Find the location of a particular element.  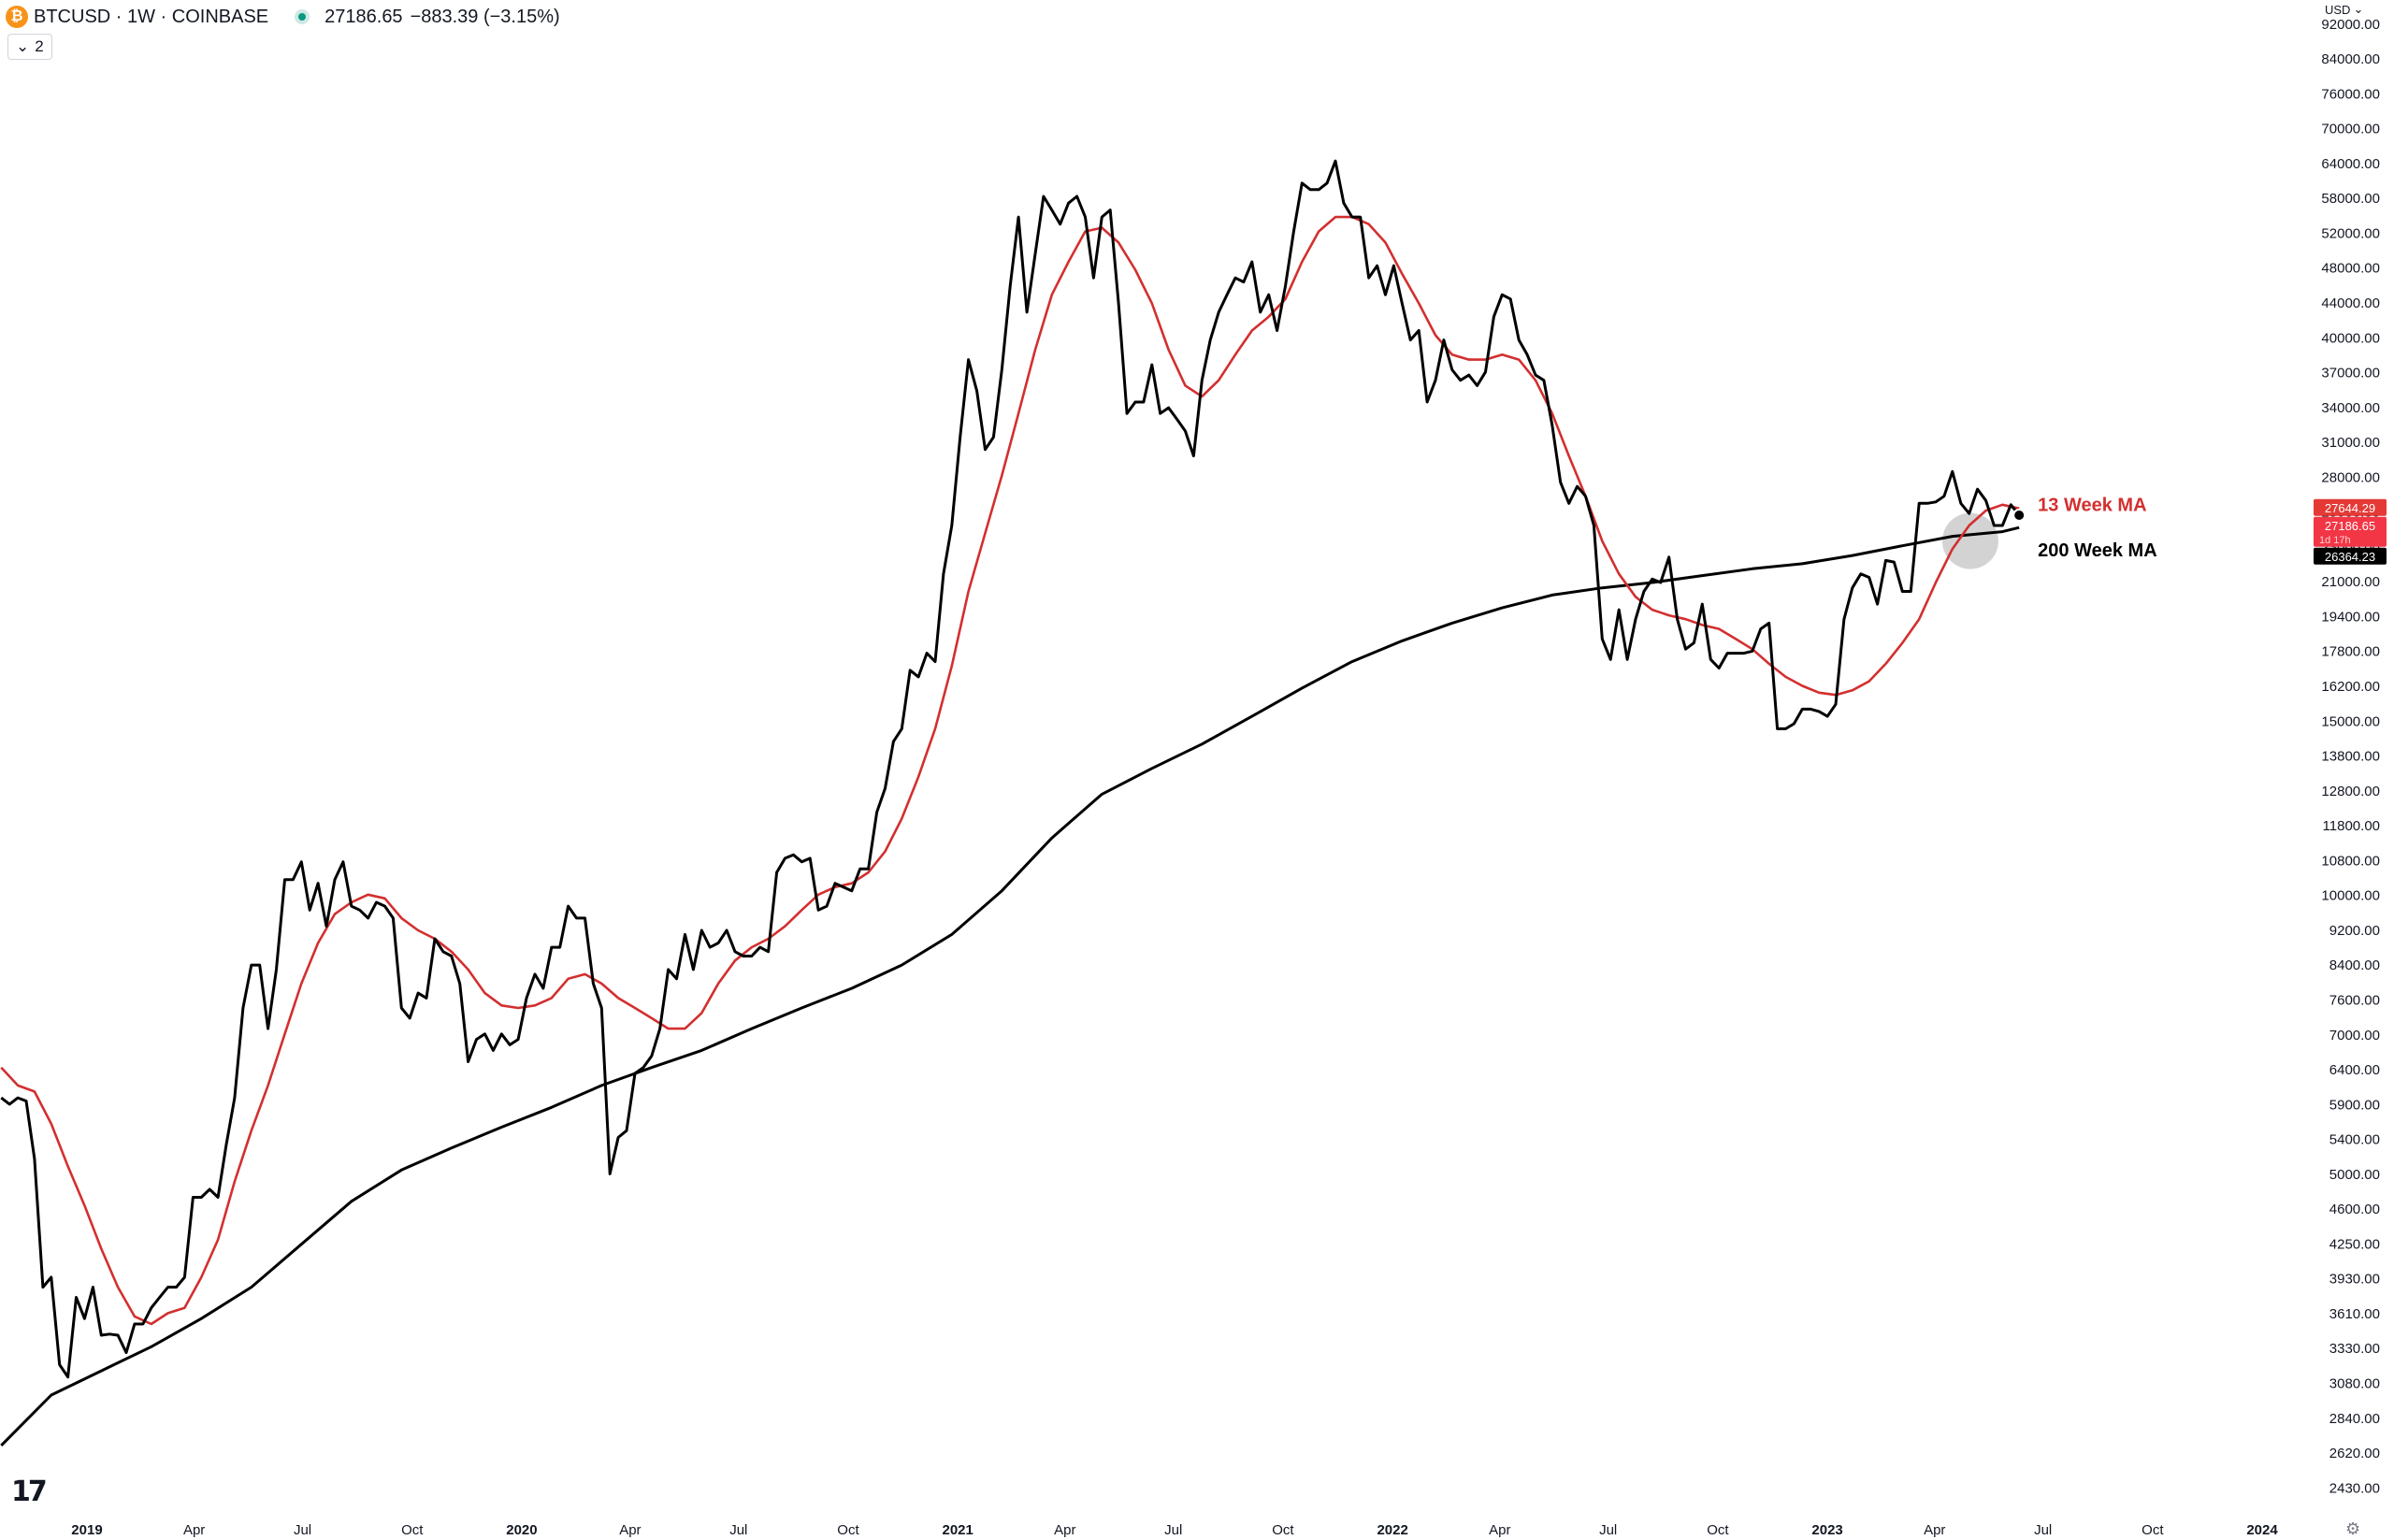

symbol-title: BTCUSD · 1W · COINBASE is located at coordinates (151, 16).